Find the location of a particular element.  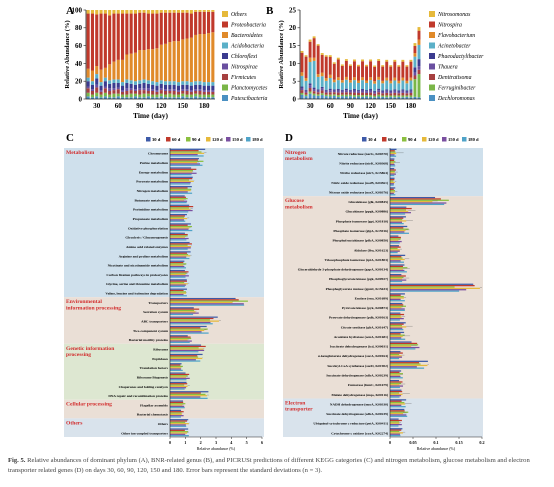

legend-label: Phaeodactylibacter is located at coordinates (460, 57).